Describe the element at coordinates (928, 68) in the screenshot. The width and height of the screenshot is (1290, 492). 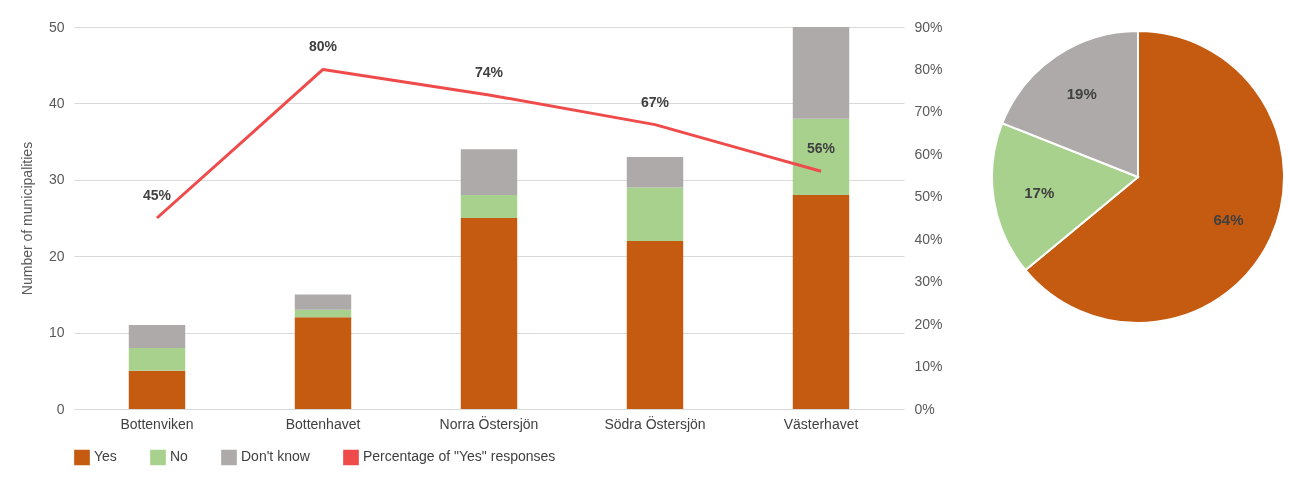
I see `y2-tick-label: 80%` at that location.